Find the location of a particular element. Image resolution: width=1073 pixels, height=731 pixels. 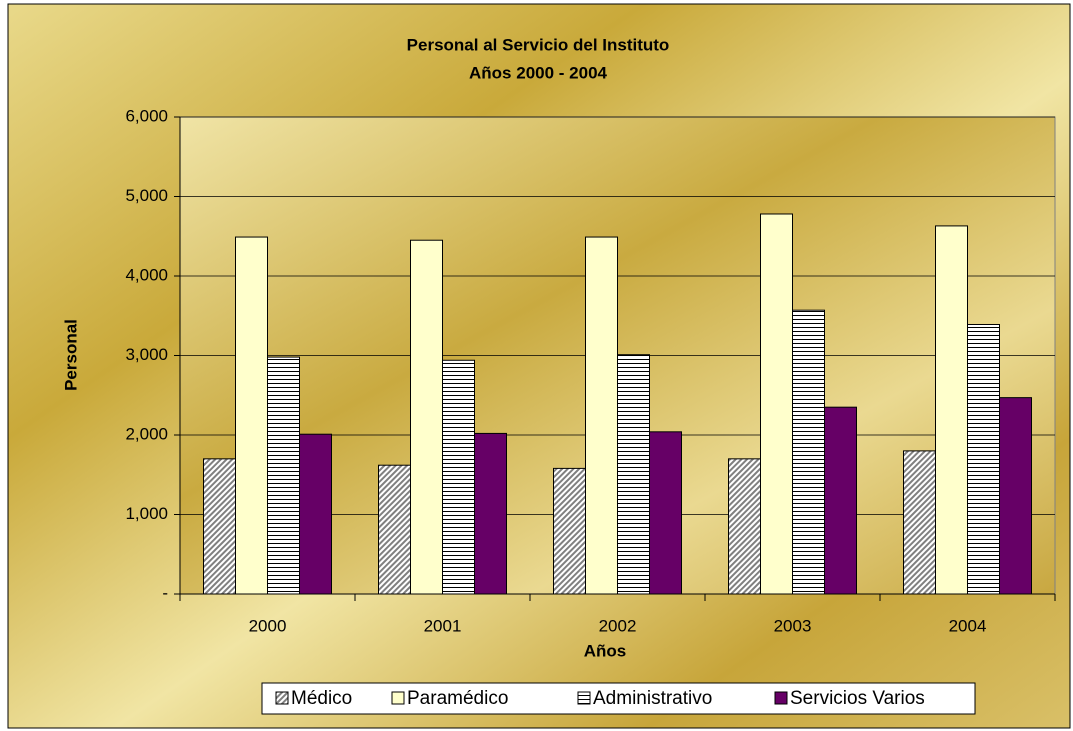

legend-label: Paramédico is located at coordinates (457, 698).